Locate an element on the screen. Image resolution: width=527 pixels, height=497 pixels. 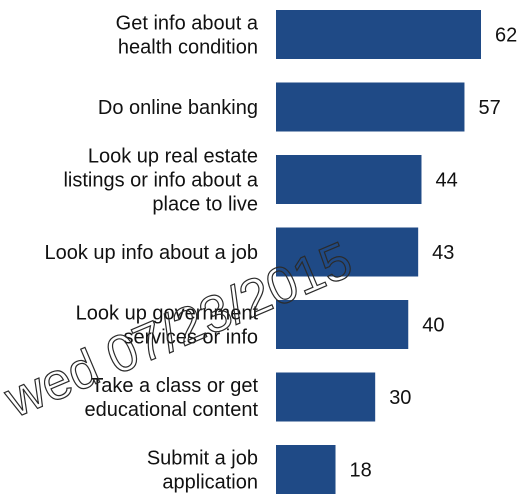
category-label-line: Look up info about a job is located at coordinates (151, 253).